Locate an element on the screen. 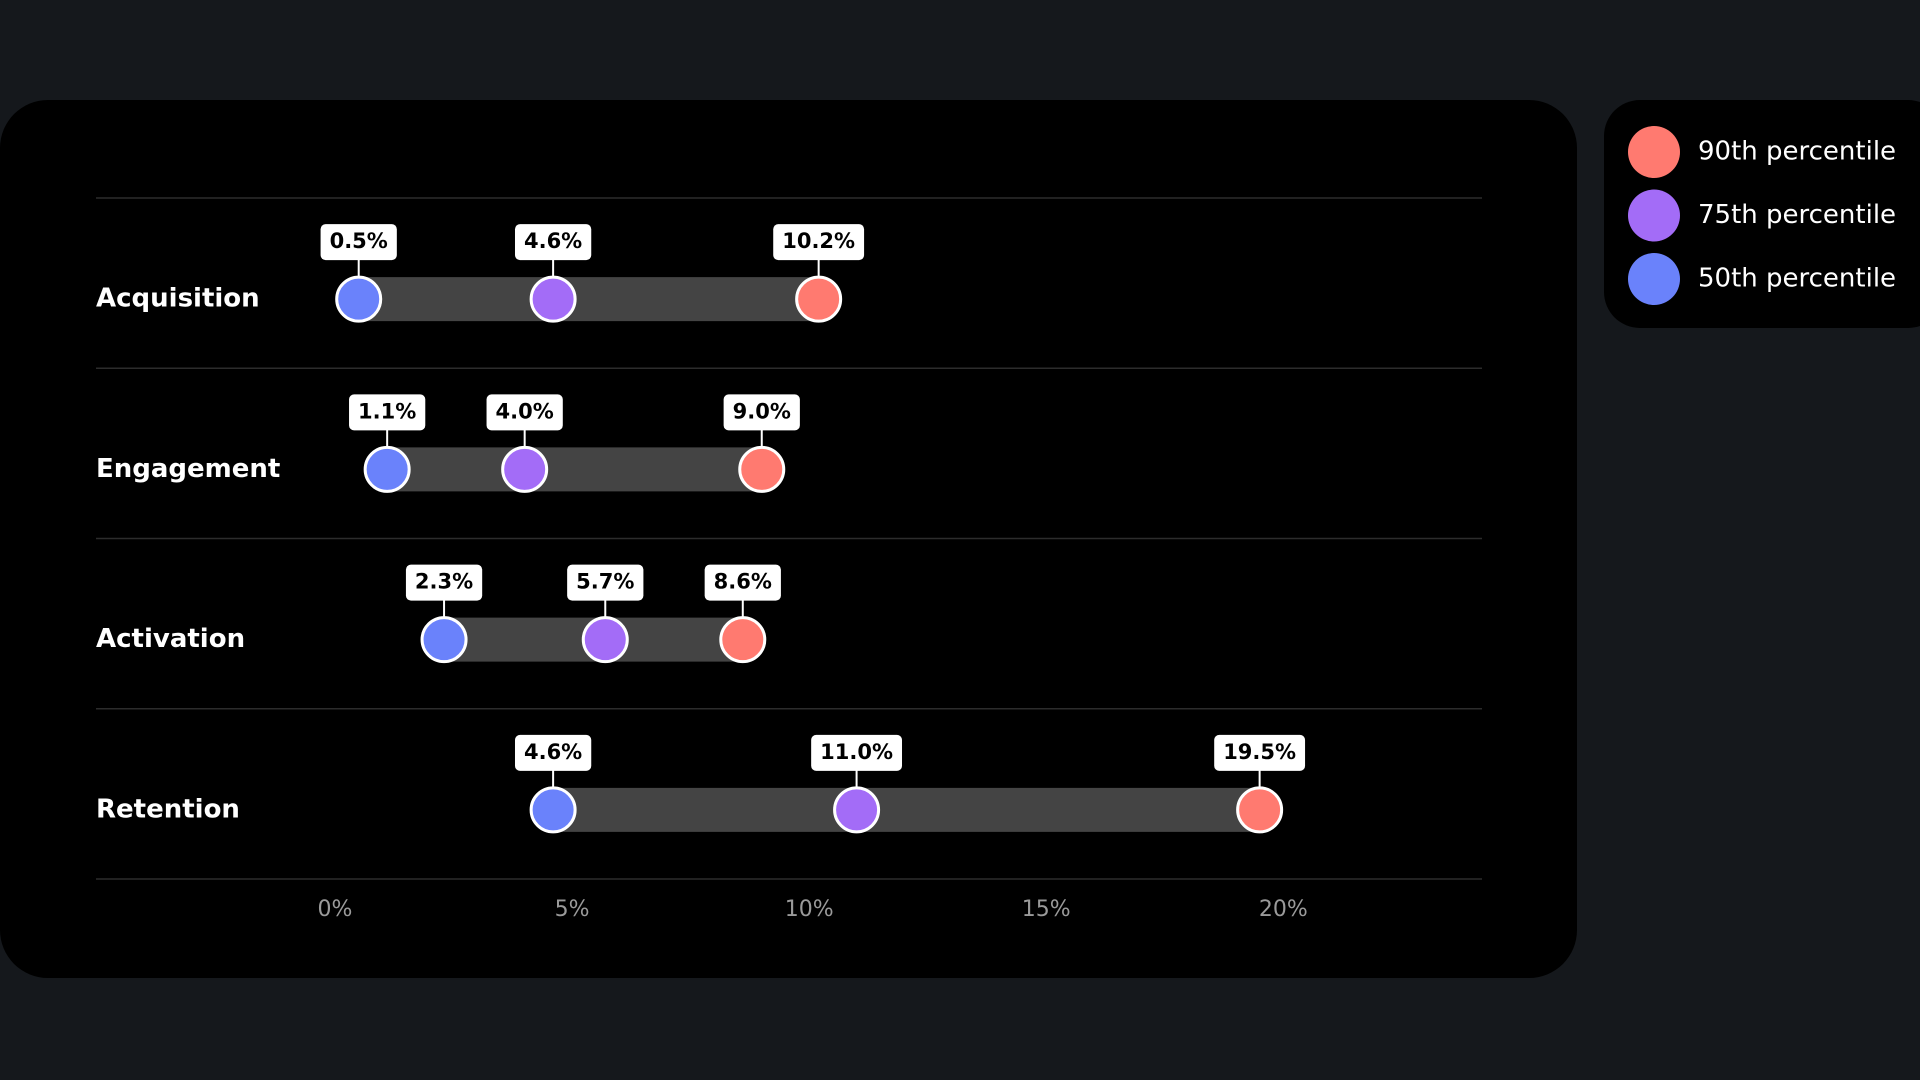 The width and height of the screenshot is (1920, 1080). legend-label: 75th percentile is located at coordinates (1797, 215).